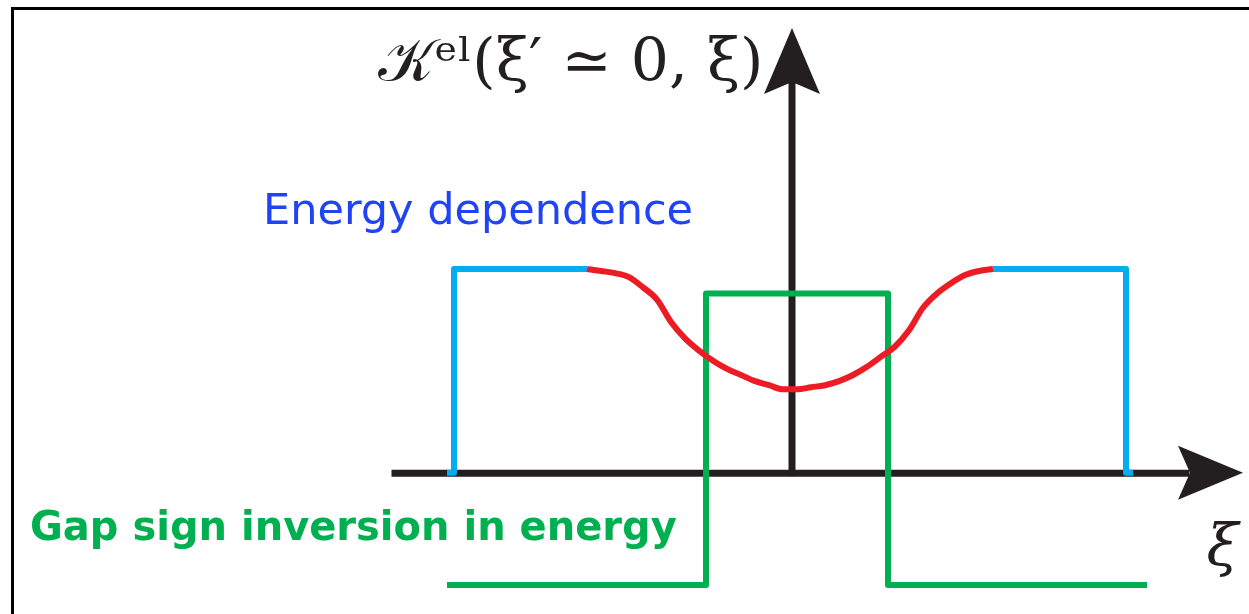 The width and height of the screenshot is (1249, 614). I want to click on text: Energy dependence, so click(478, 209).